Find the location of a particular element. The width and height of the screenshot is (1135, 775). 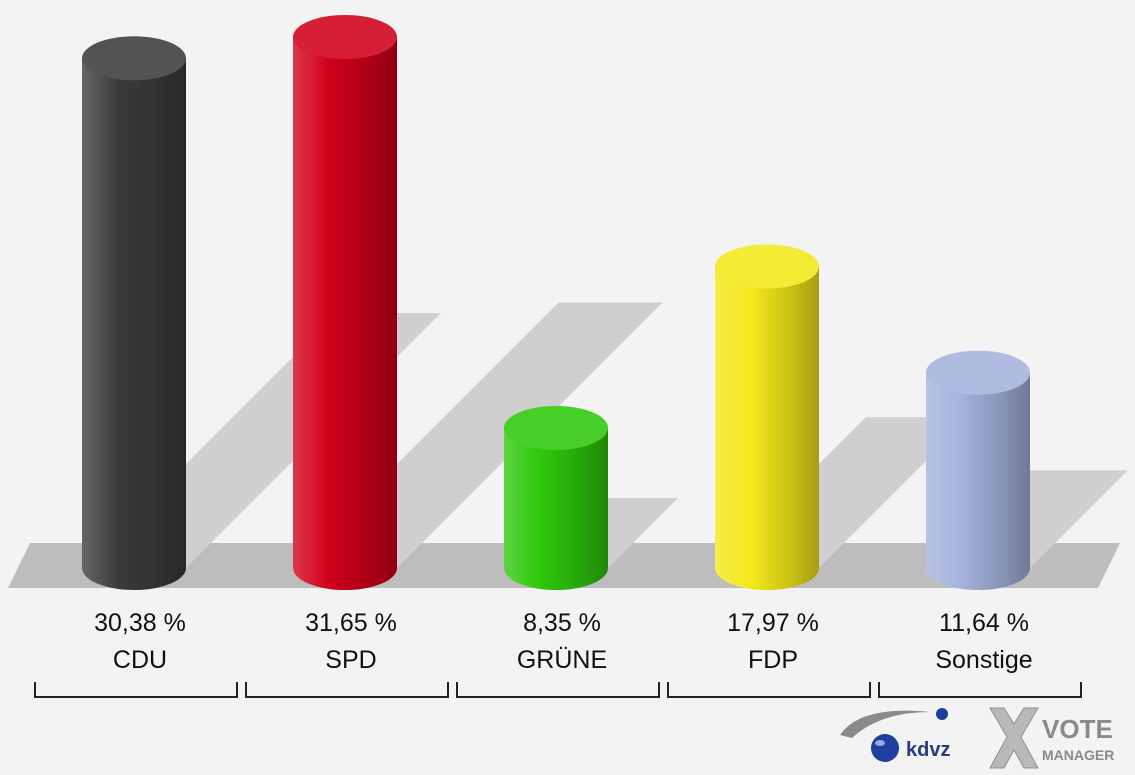

kdvz-swoosh-icon is located at coordinates (885, 724).